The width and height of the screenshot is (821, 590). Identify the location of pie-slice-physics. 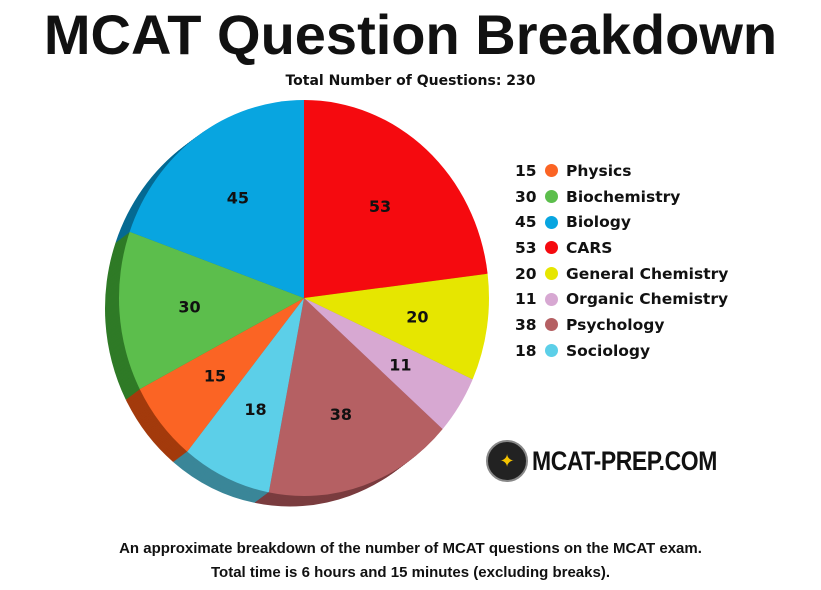
(221, 375).